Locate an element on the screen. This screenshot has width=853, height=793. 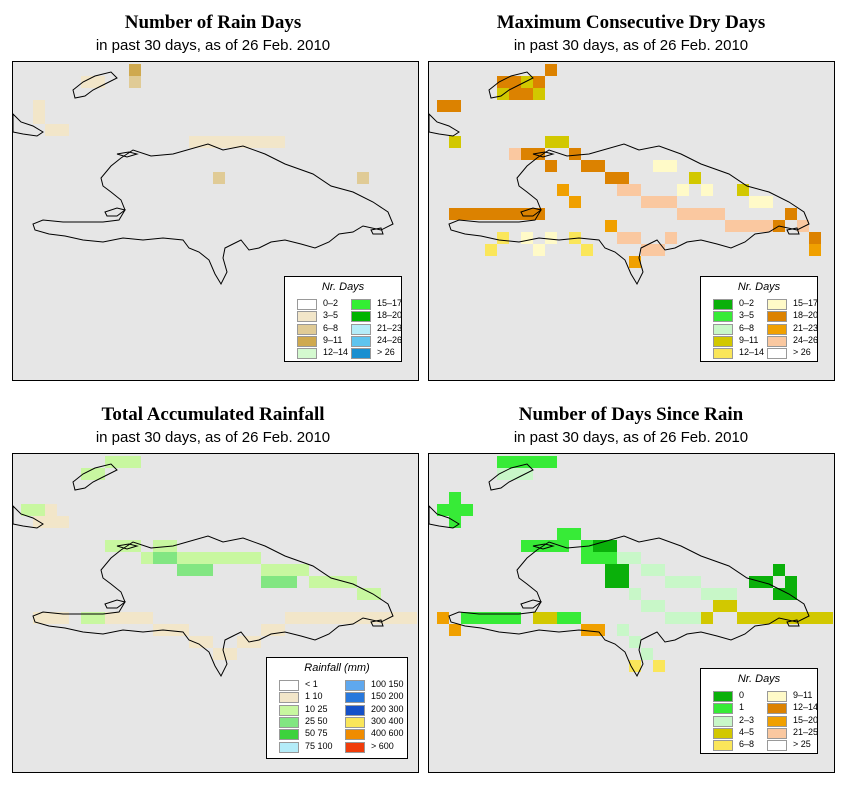
legend-label: 10 25 is located at coordinates (316, 708).